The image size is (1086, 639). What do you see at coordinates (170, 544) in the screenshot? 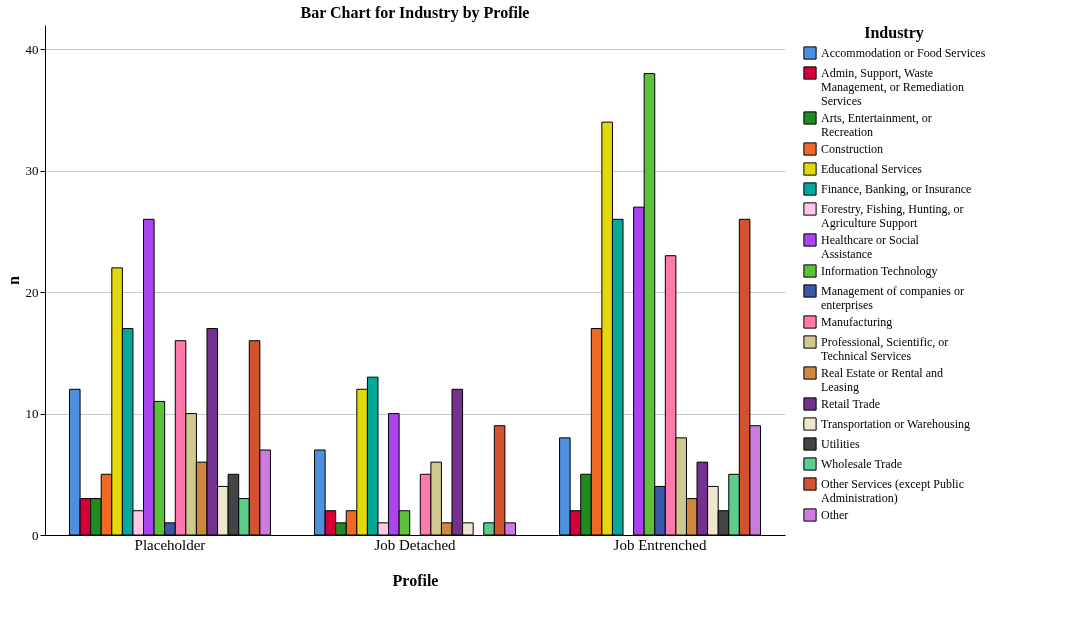
I see `x-tick-label: Placeholder` at bounding box center [170, 544].